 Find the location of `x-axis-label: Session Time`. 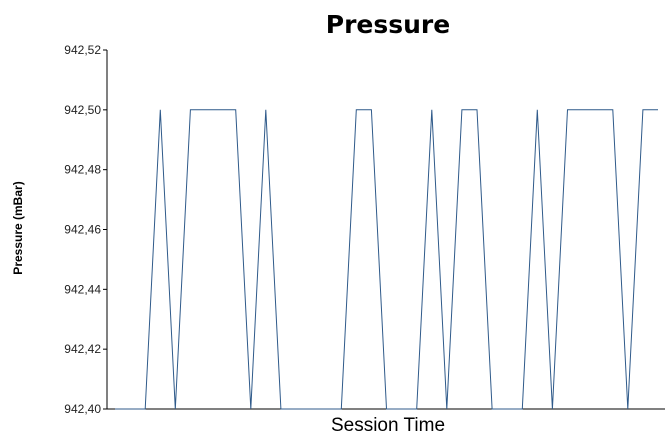

x-axis-label: Session Time is located at coordinates (388, 424).